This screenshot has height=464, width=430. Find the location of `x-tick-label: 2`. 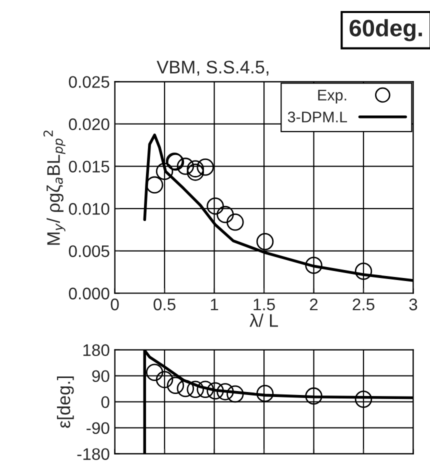

x-tick-label: 2 is located at coordinates (314, 304).